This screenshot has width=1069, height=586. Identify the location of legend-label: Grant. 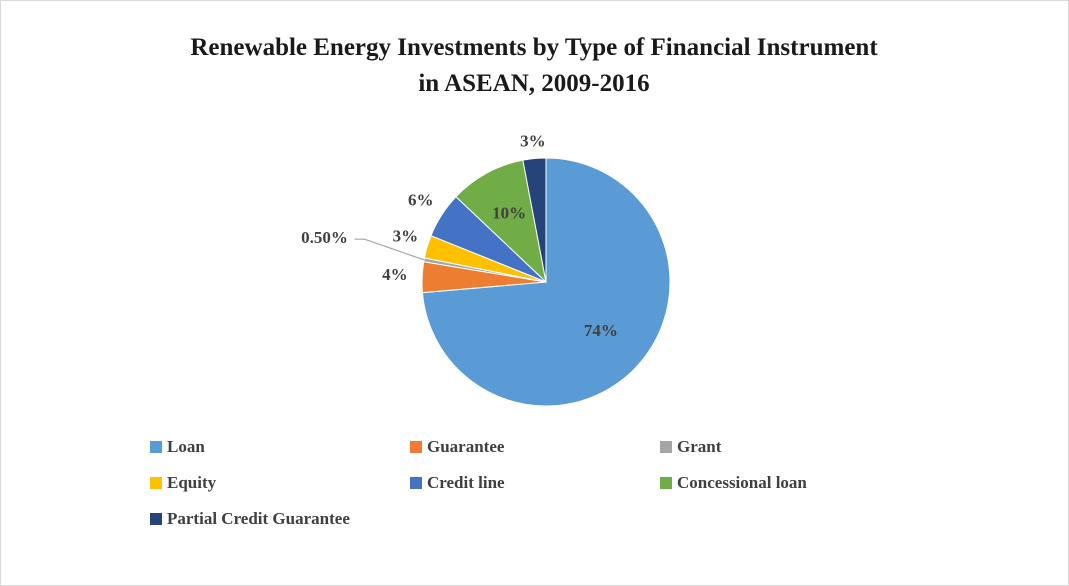
(699, 446).